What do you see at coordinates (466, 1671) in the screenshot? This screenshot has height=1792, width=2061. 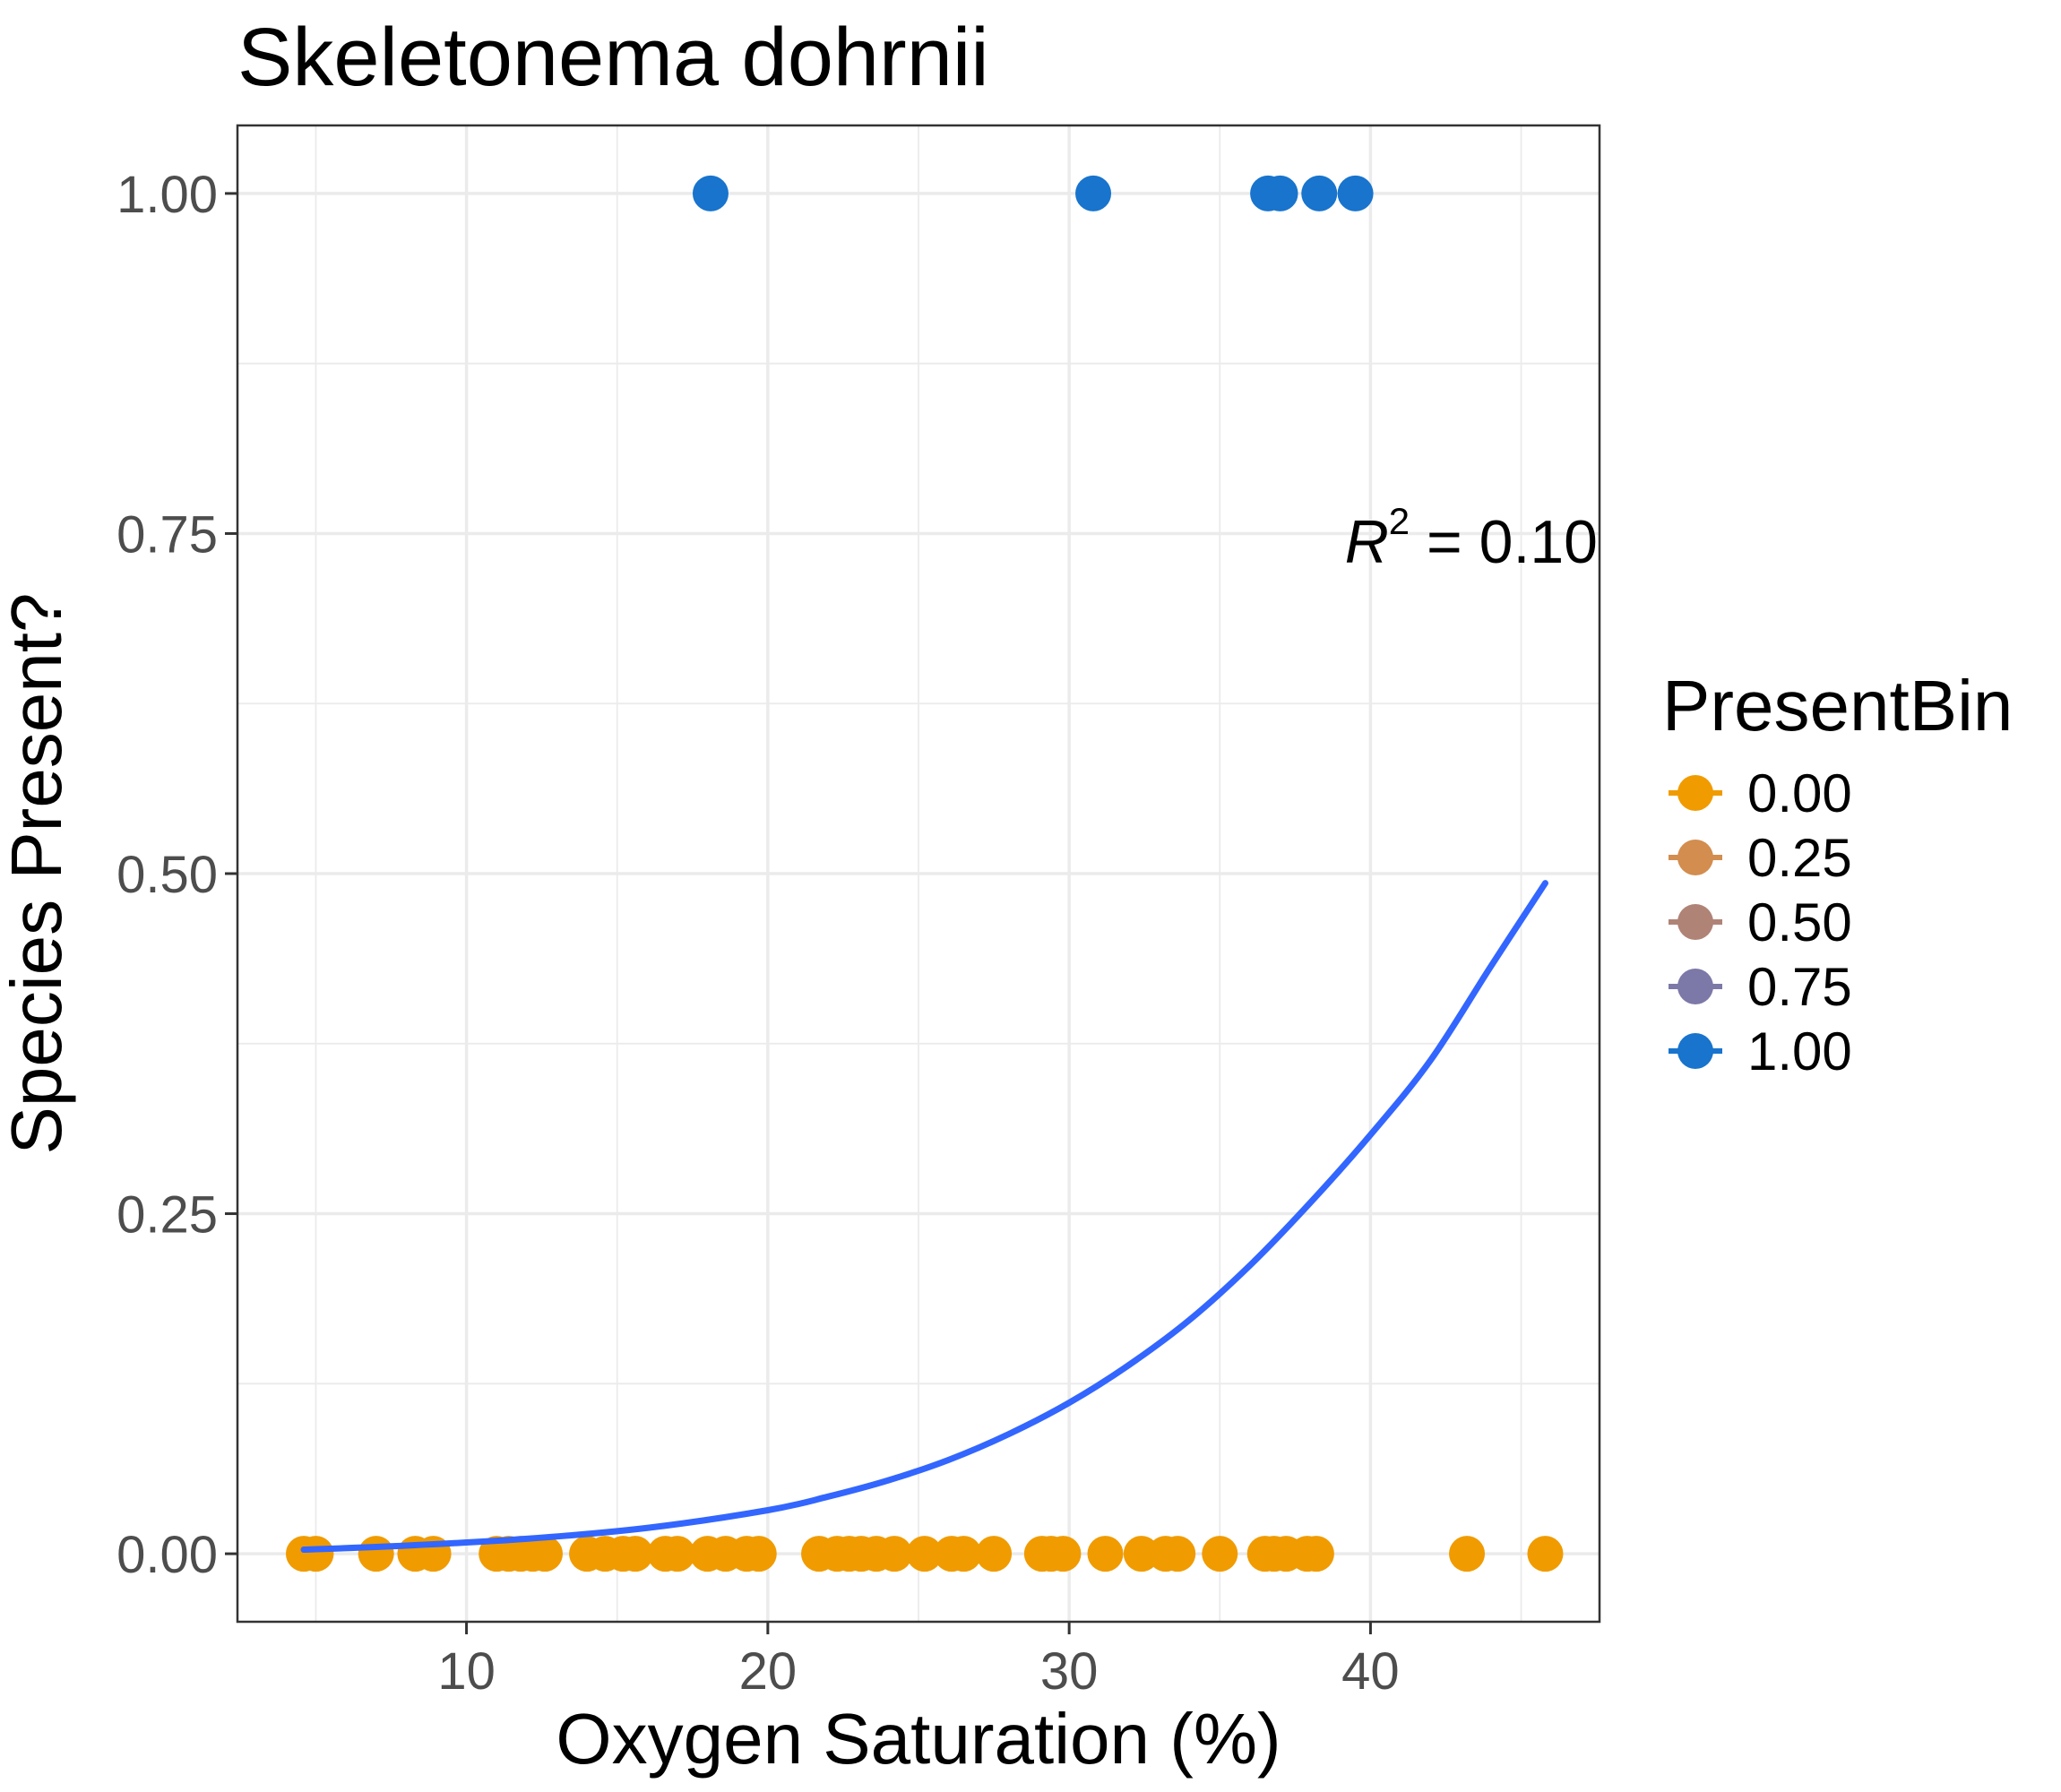 I see `x-tick-label: 10` at bounding box center [466, 1671].